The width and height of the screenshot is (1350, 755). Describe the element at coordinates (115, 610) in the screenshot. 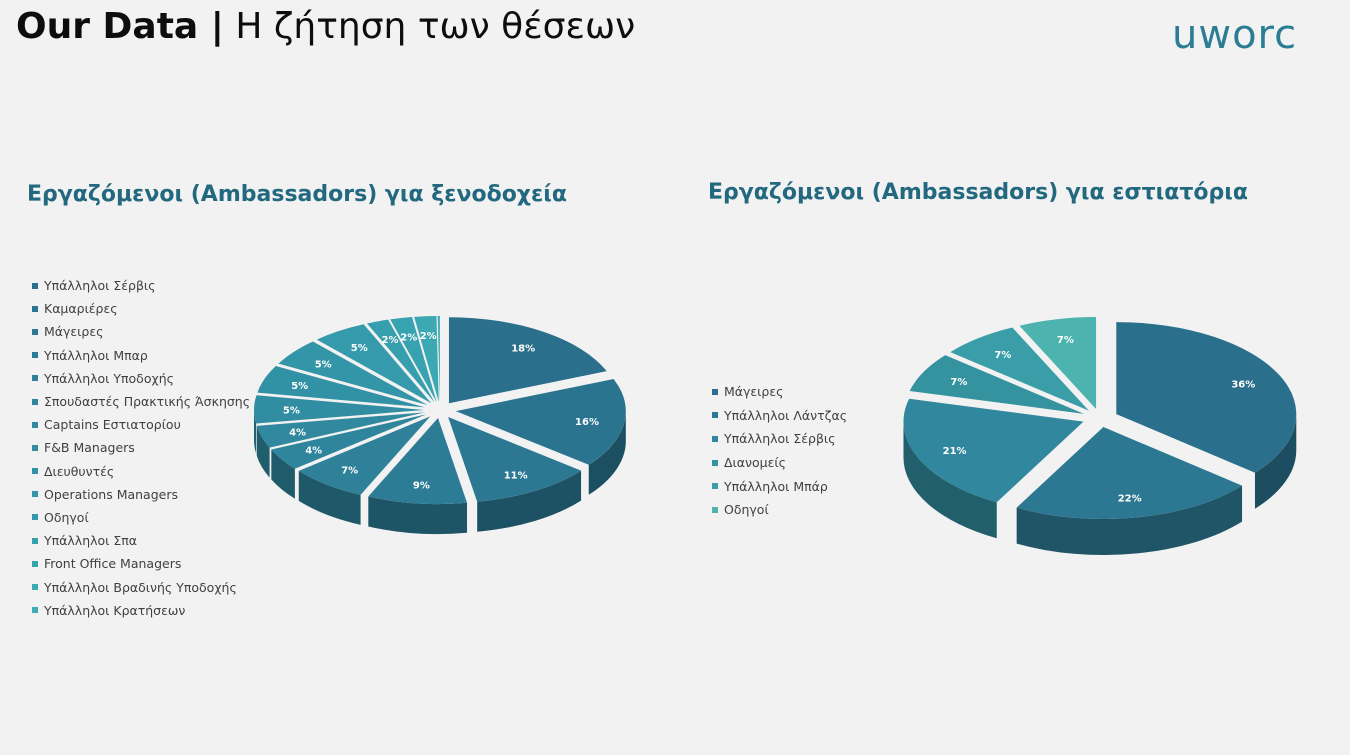

I see `legend-label: Υπάλληλοι Κρατήσεων` at that location.